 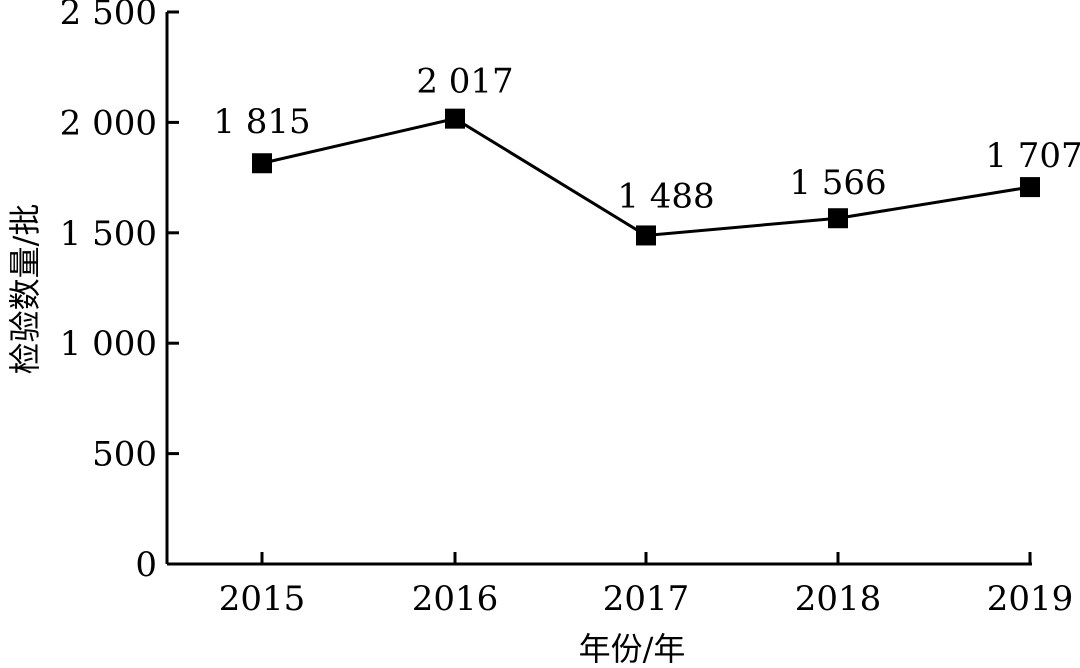 I want to click on y-tick-label: 2 000, so click(x=108, y=123).